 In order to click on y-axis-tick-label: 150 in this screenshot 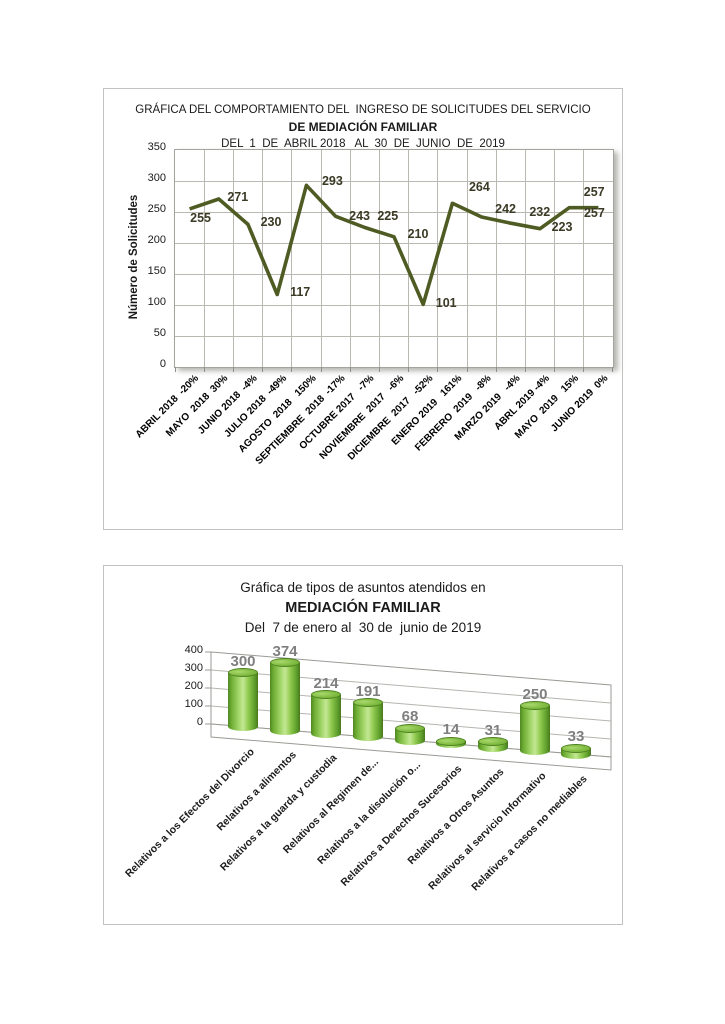, I will do `click(156, 271)`.